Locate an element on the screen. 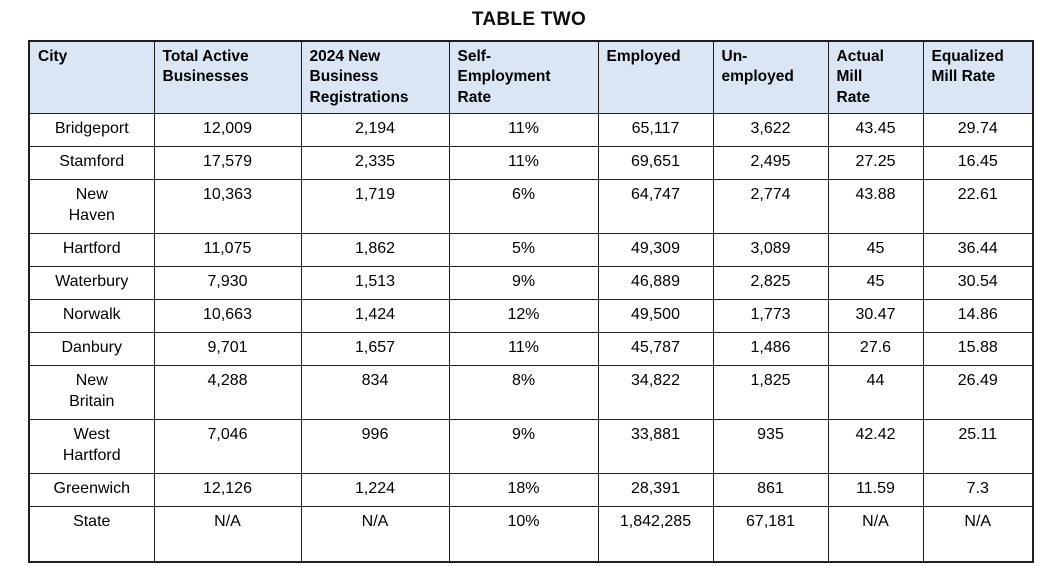  table-cell: 10% is located at coordinates (523, 534).